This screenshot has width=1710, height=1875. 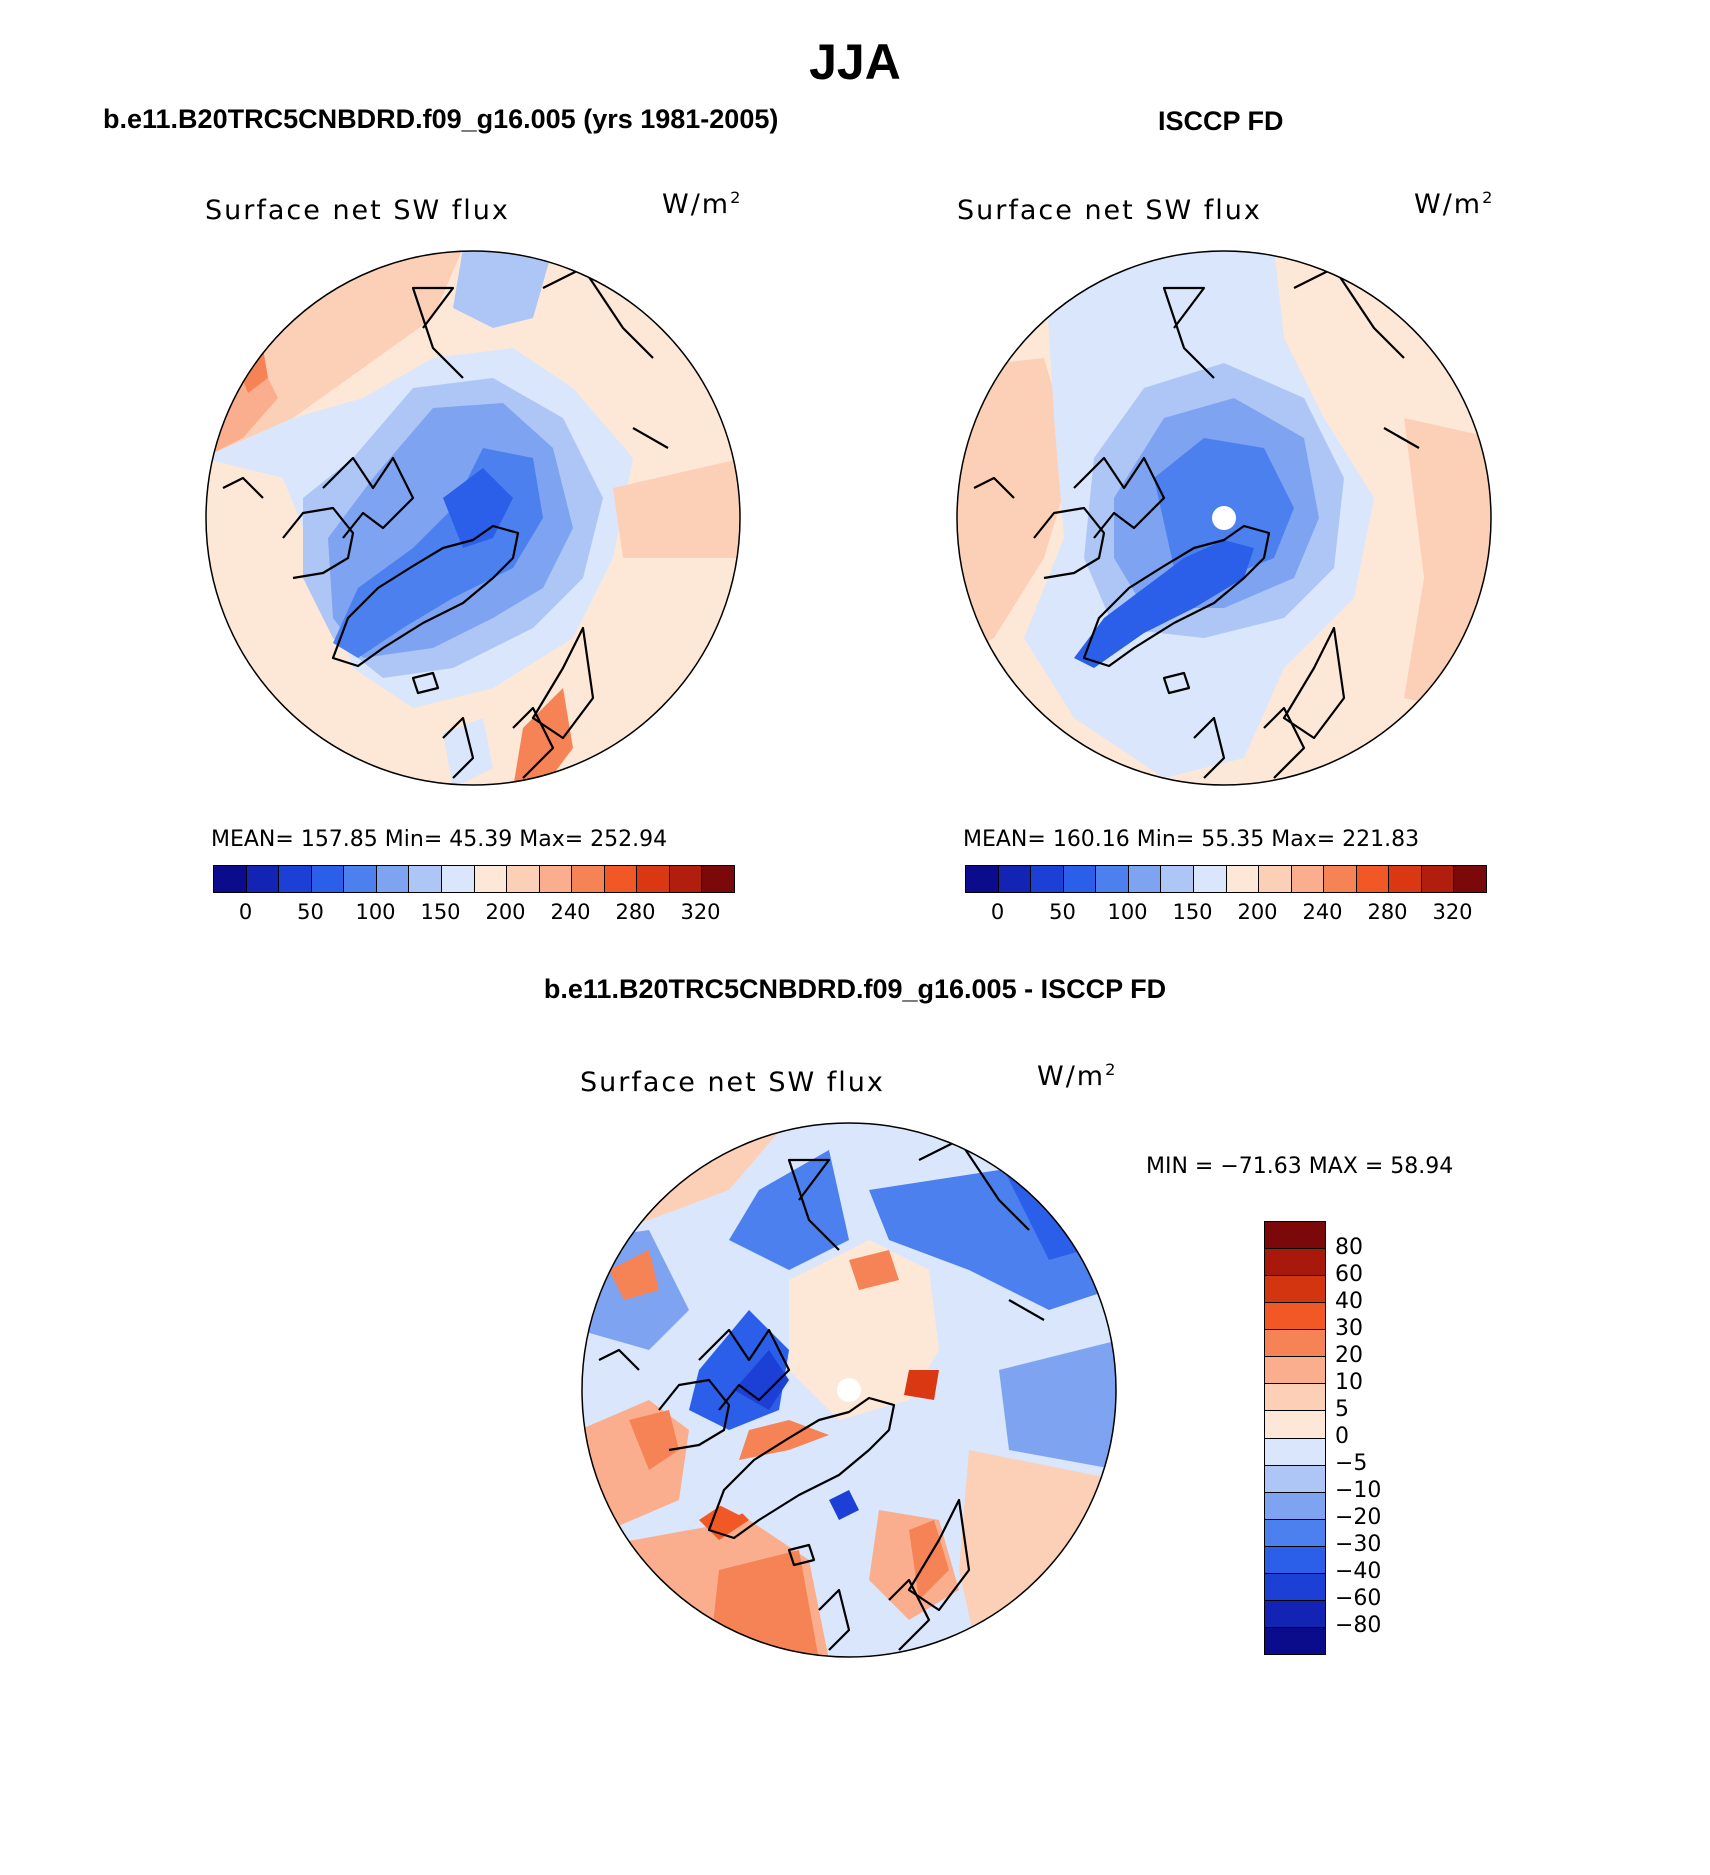 I want to click on obs-colorbar, so click(x=1226, y=879).